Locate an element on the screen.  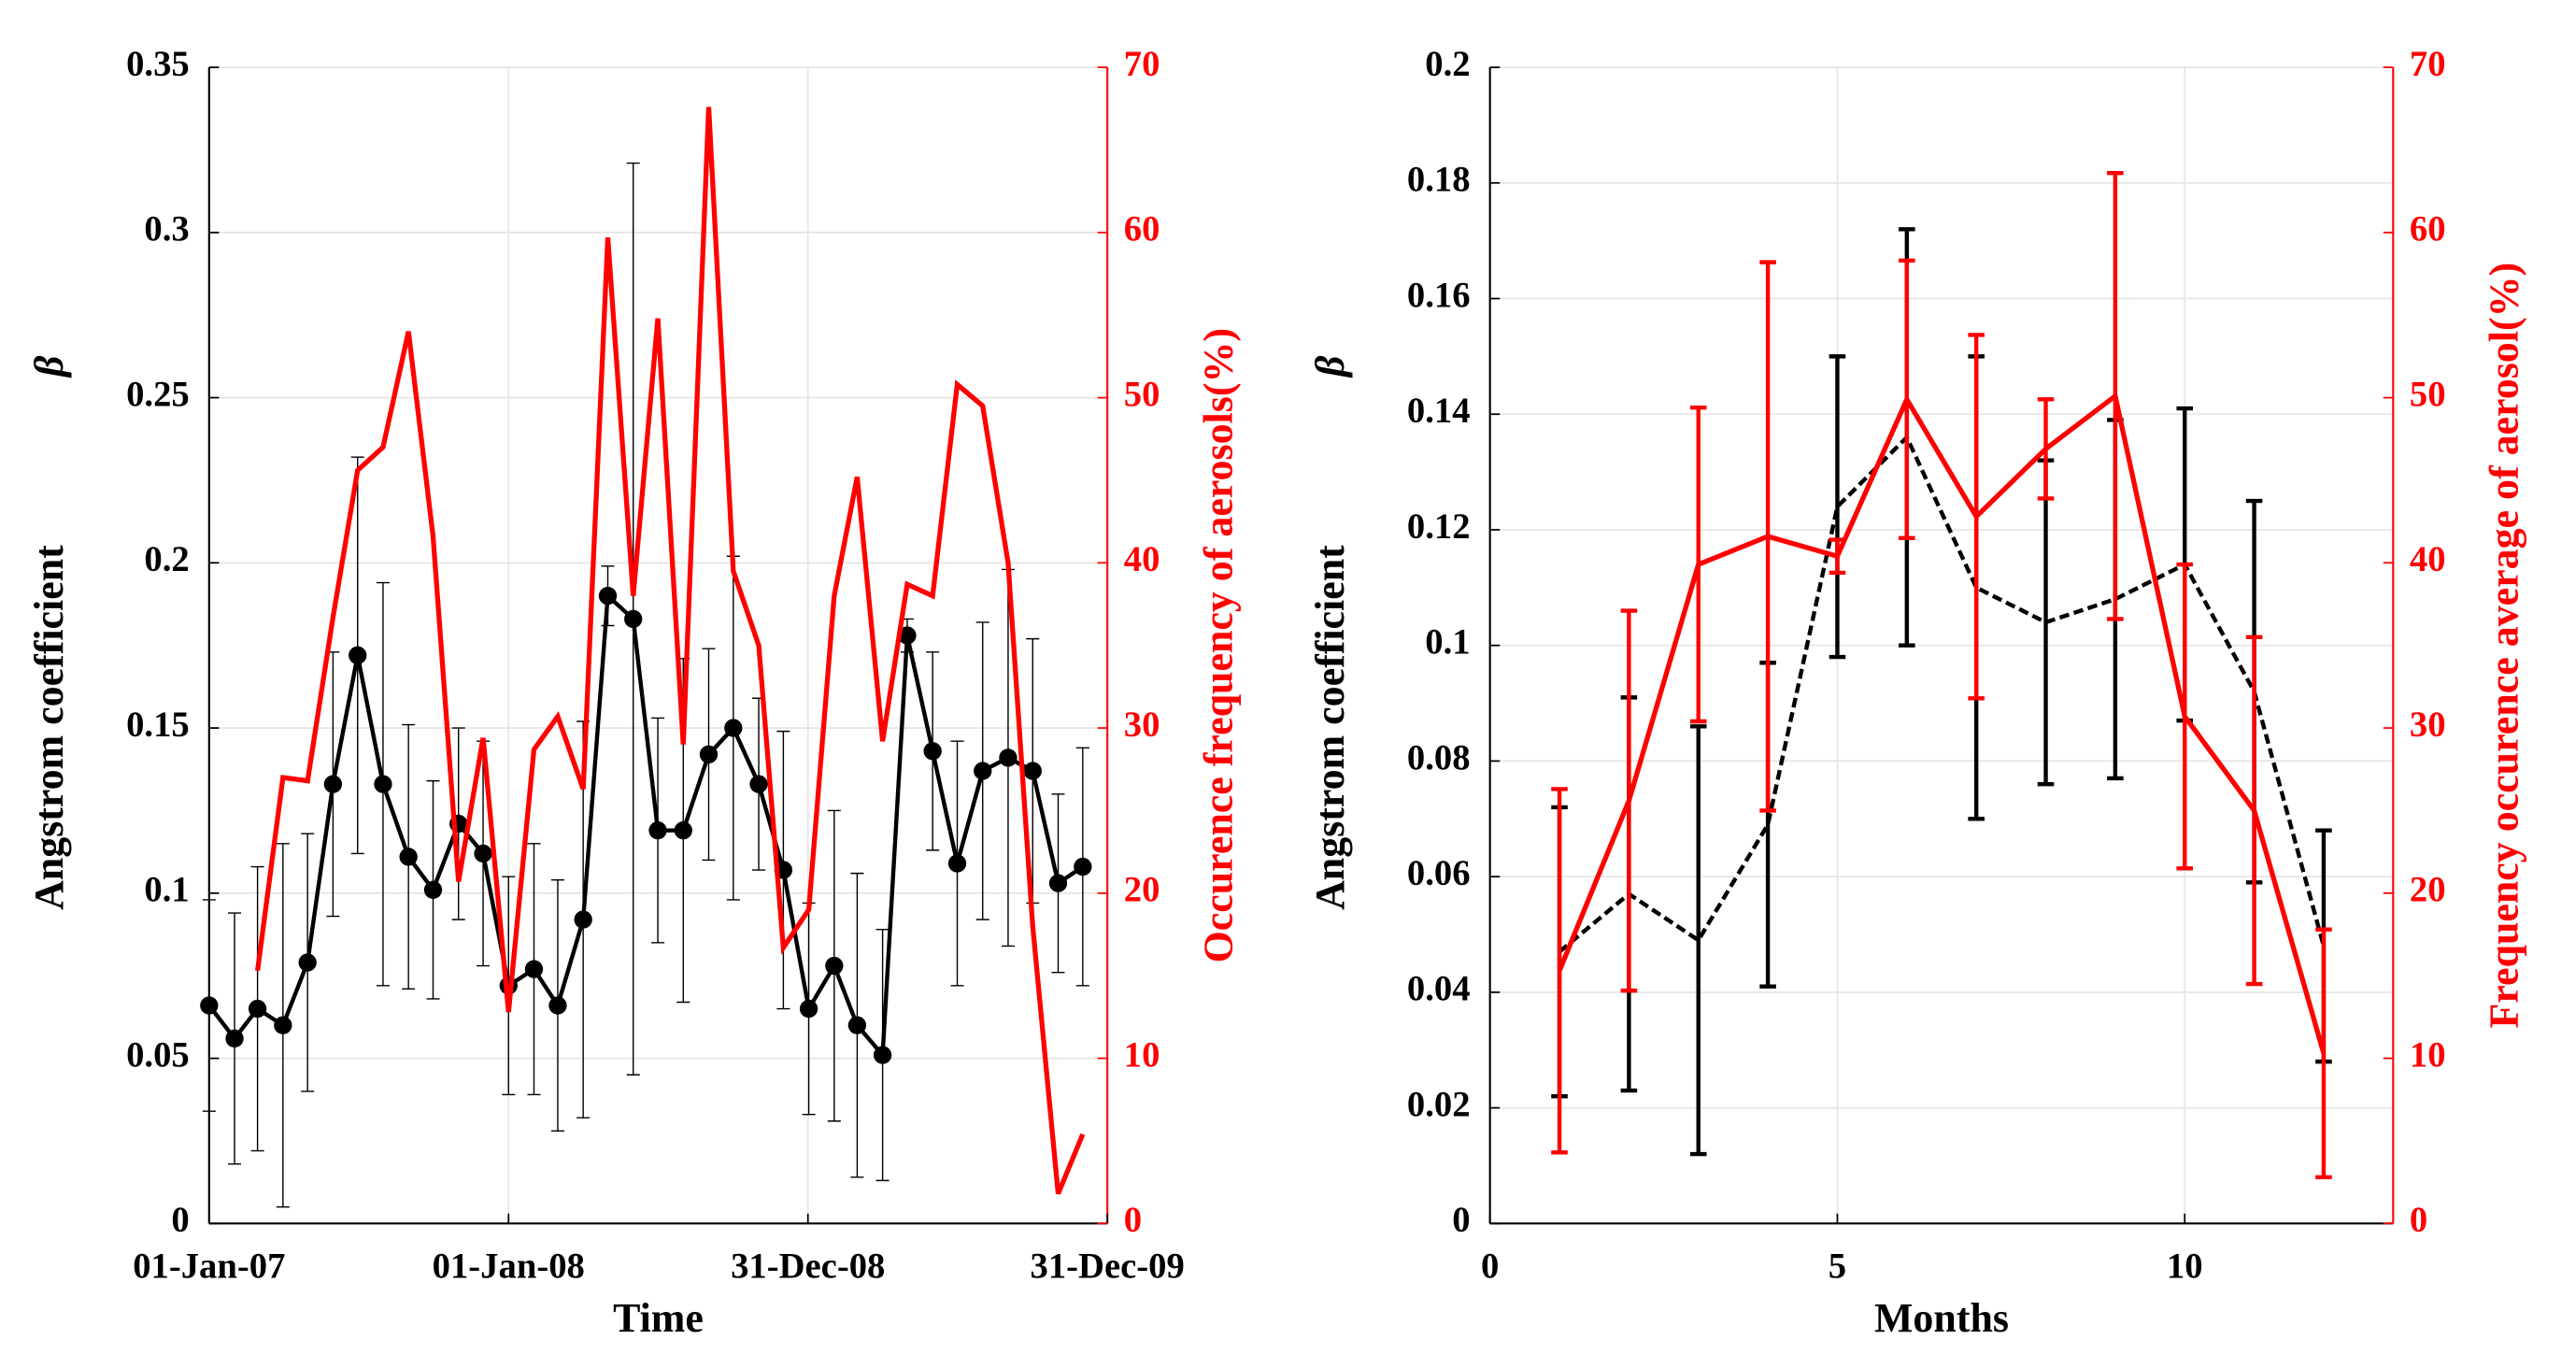
x-tick-label: 0 is located at coordinates (1490, 1266).